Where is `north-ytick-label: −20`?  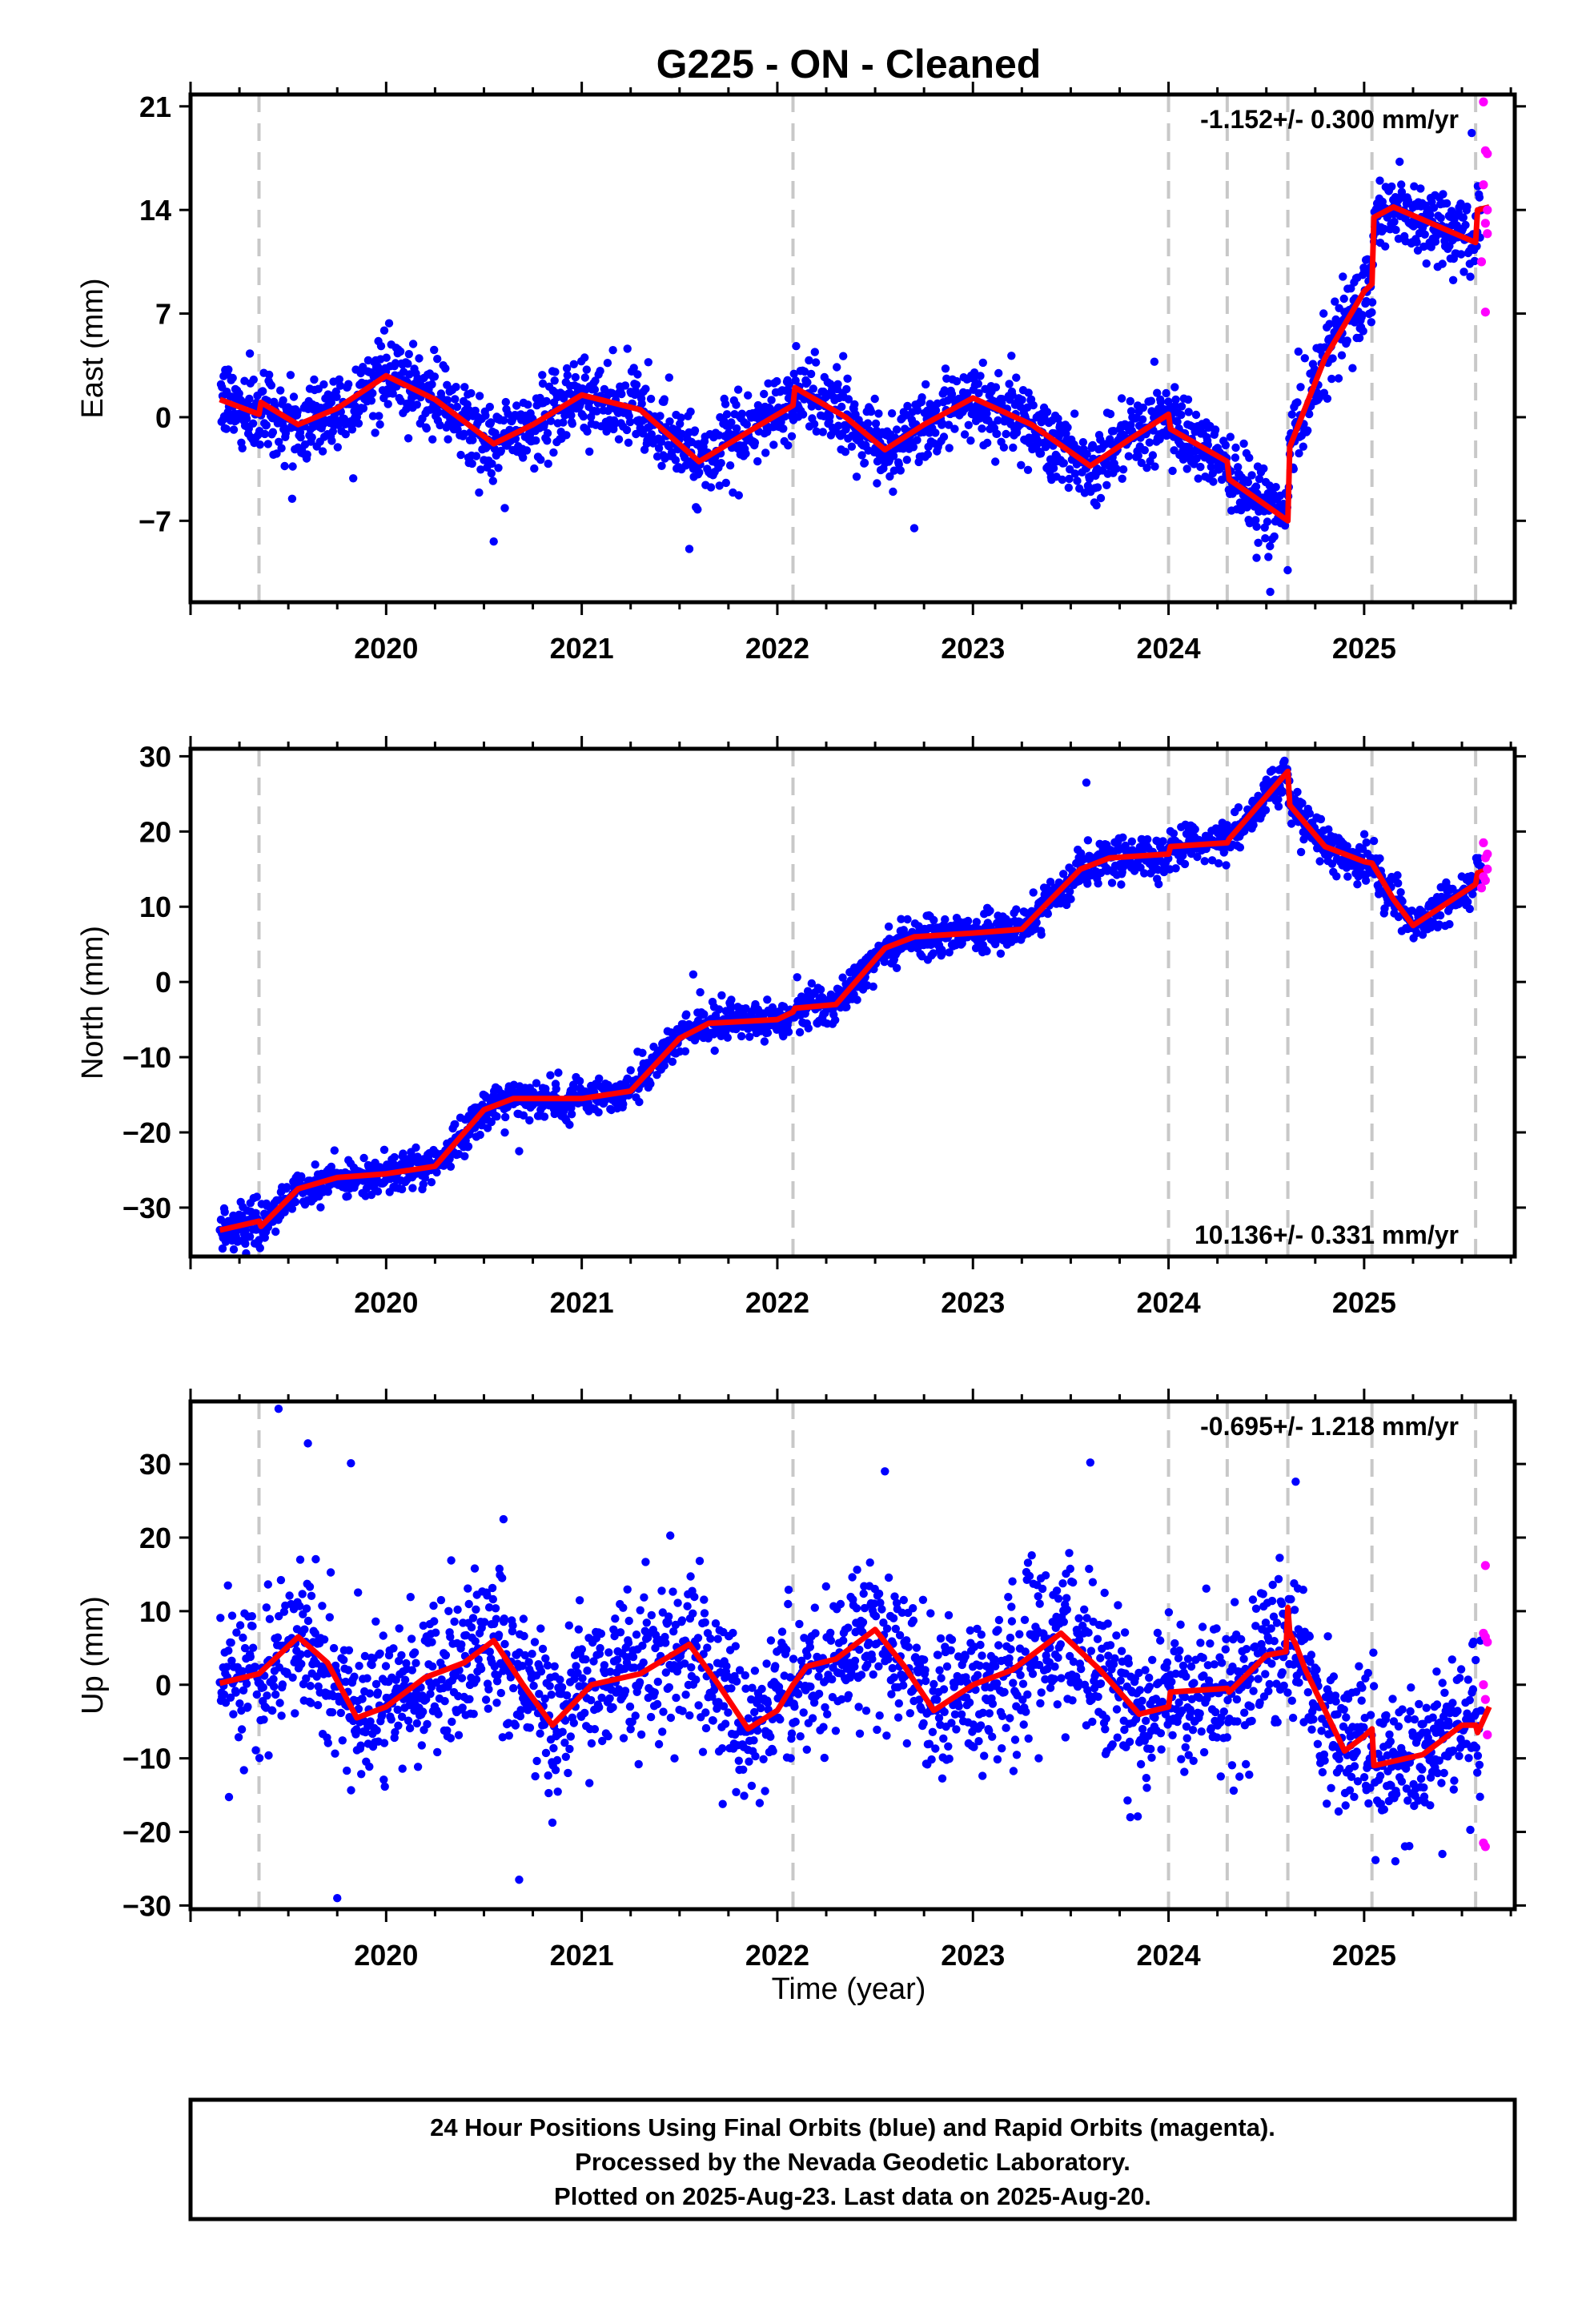
north-ytick-label: −20 is located at coordinates (146, 1132).